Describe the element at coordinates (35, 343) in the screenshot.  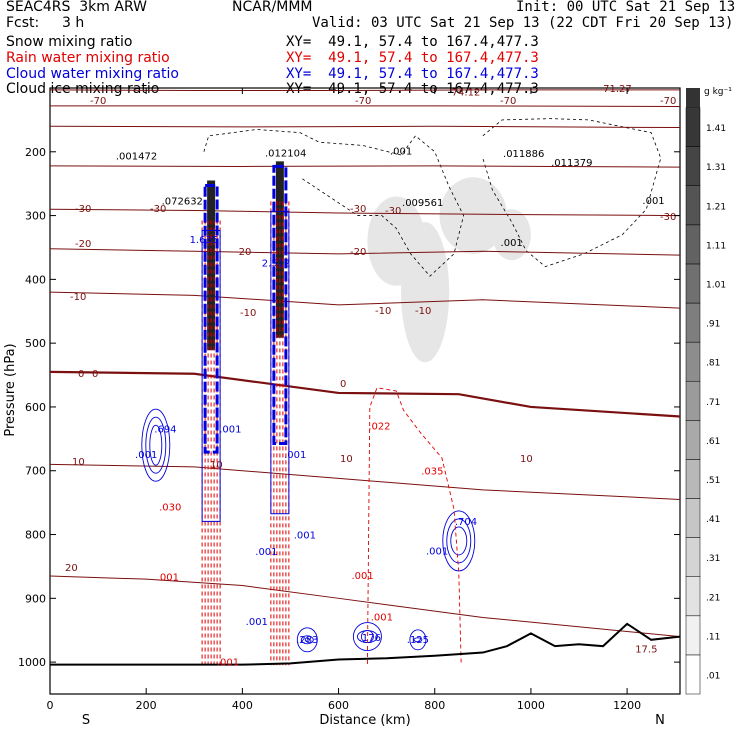
I see `y-tick-label: 500` at that location.